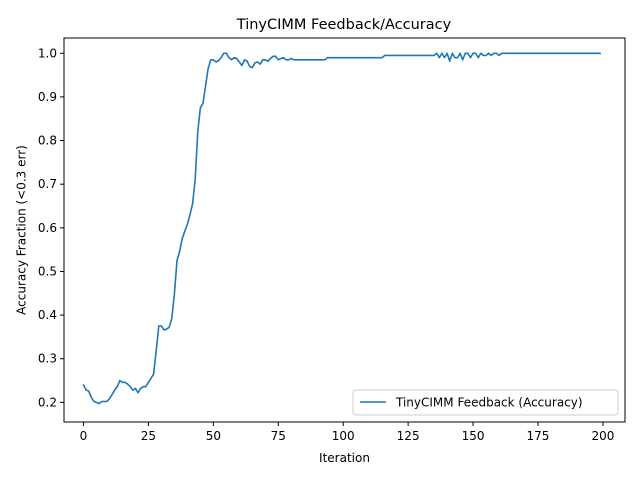 The height and width of the screenshot is (480, 640). I want to click on x-tick-label: 125, so click(408, 436).